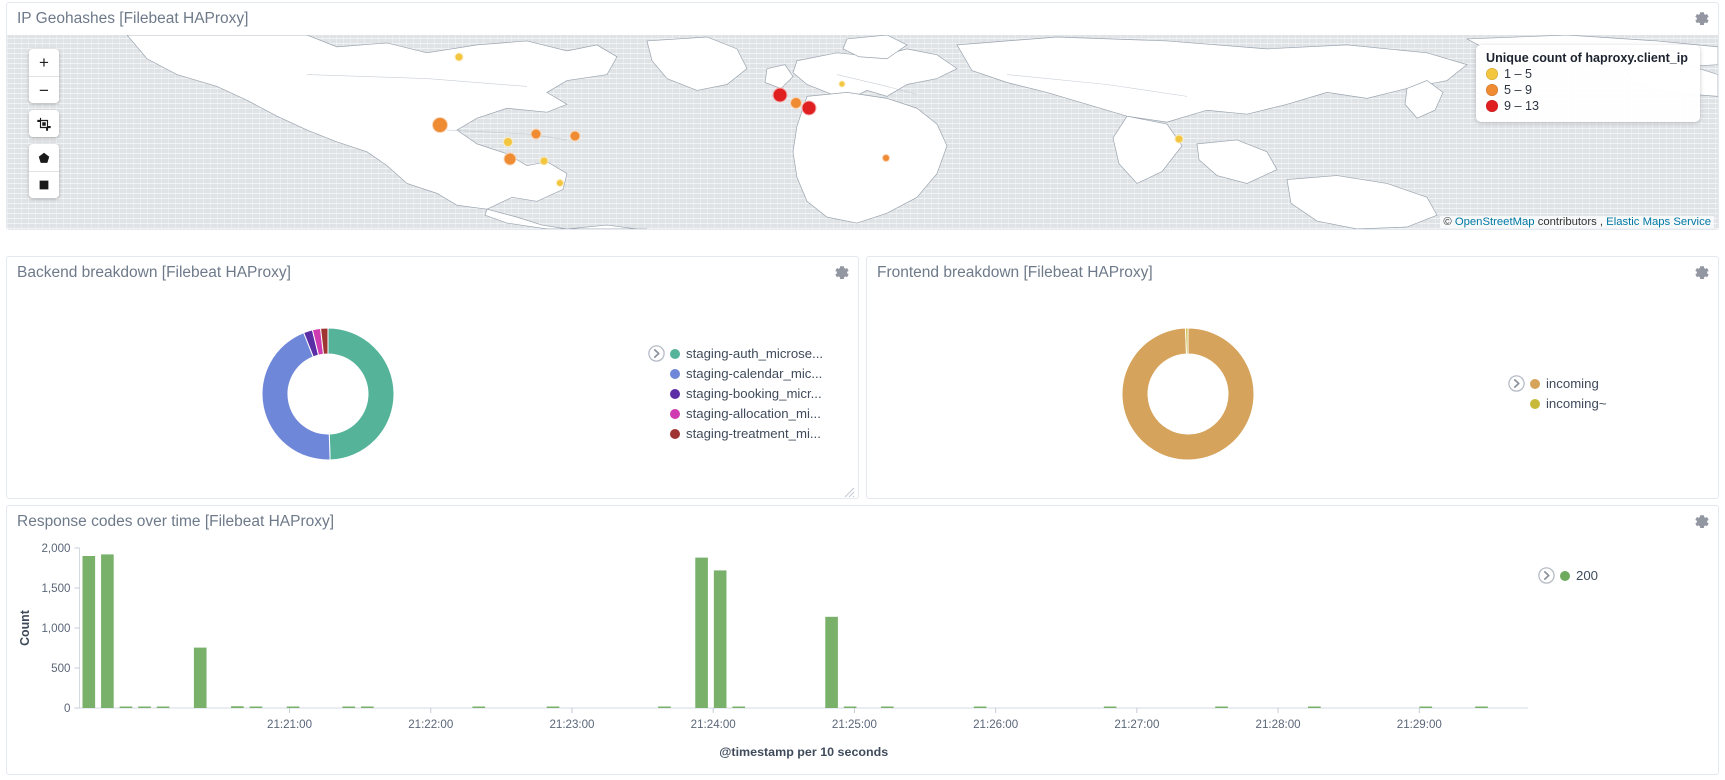 This screenshot has width=1725, height=780. What do you see at coordinates (44, 89) in the screenshot?
I see `zoom-out-button: −` at bounding box center [44, 89].